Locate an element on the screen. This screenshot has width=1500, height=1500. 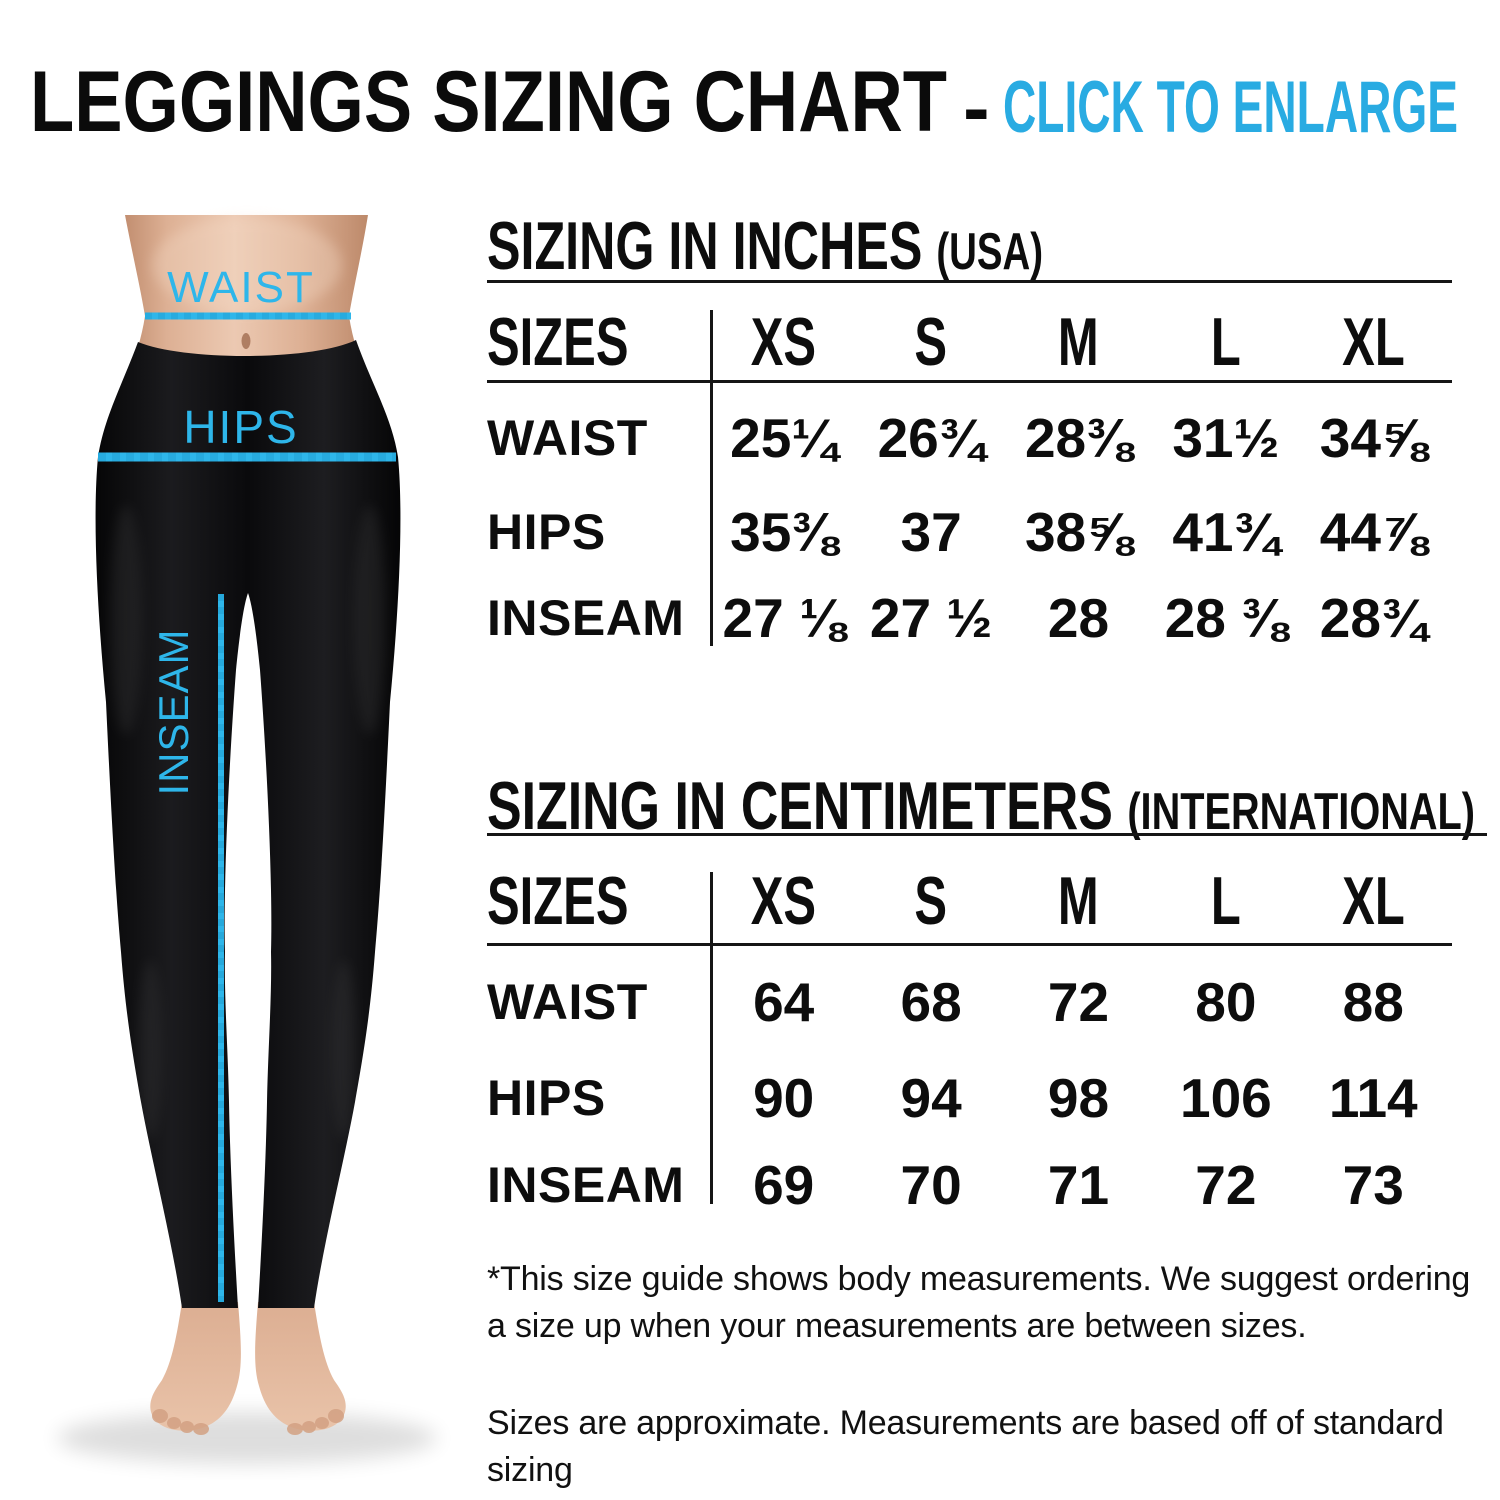
hips-xs: 35⅜ is located at coordinates (784, 531).